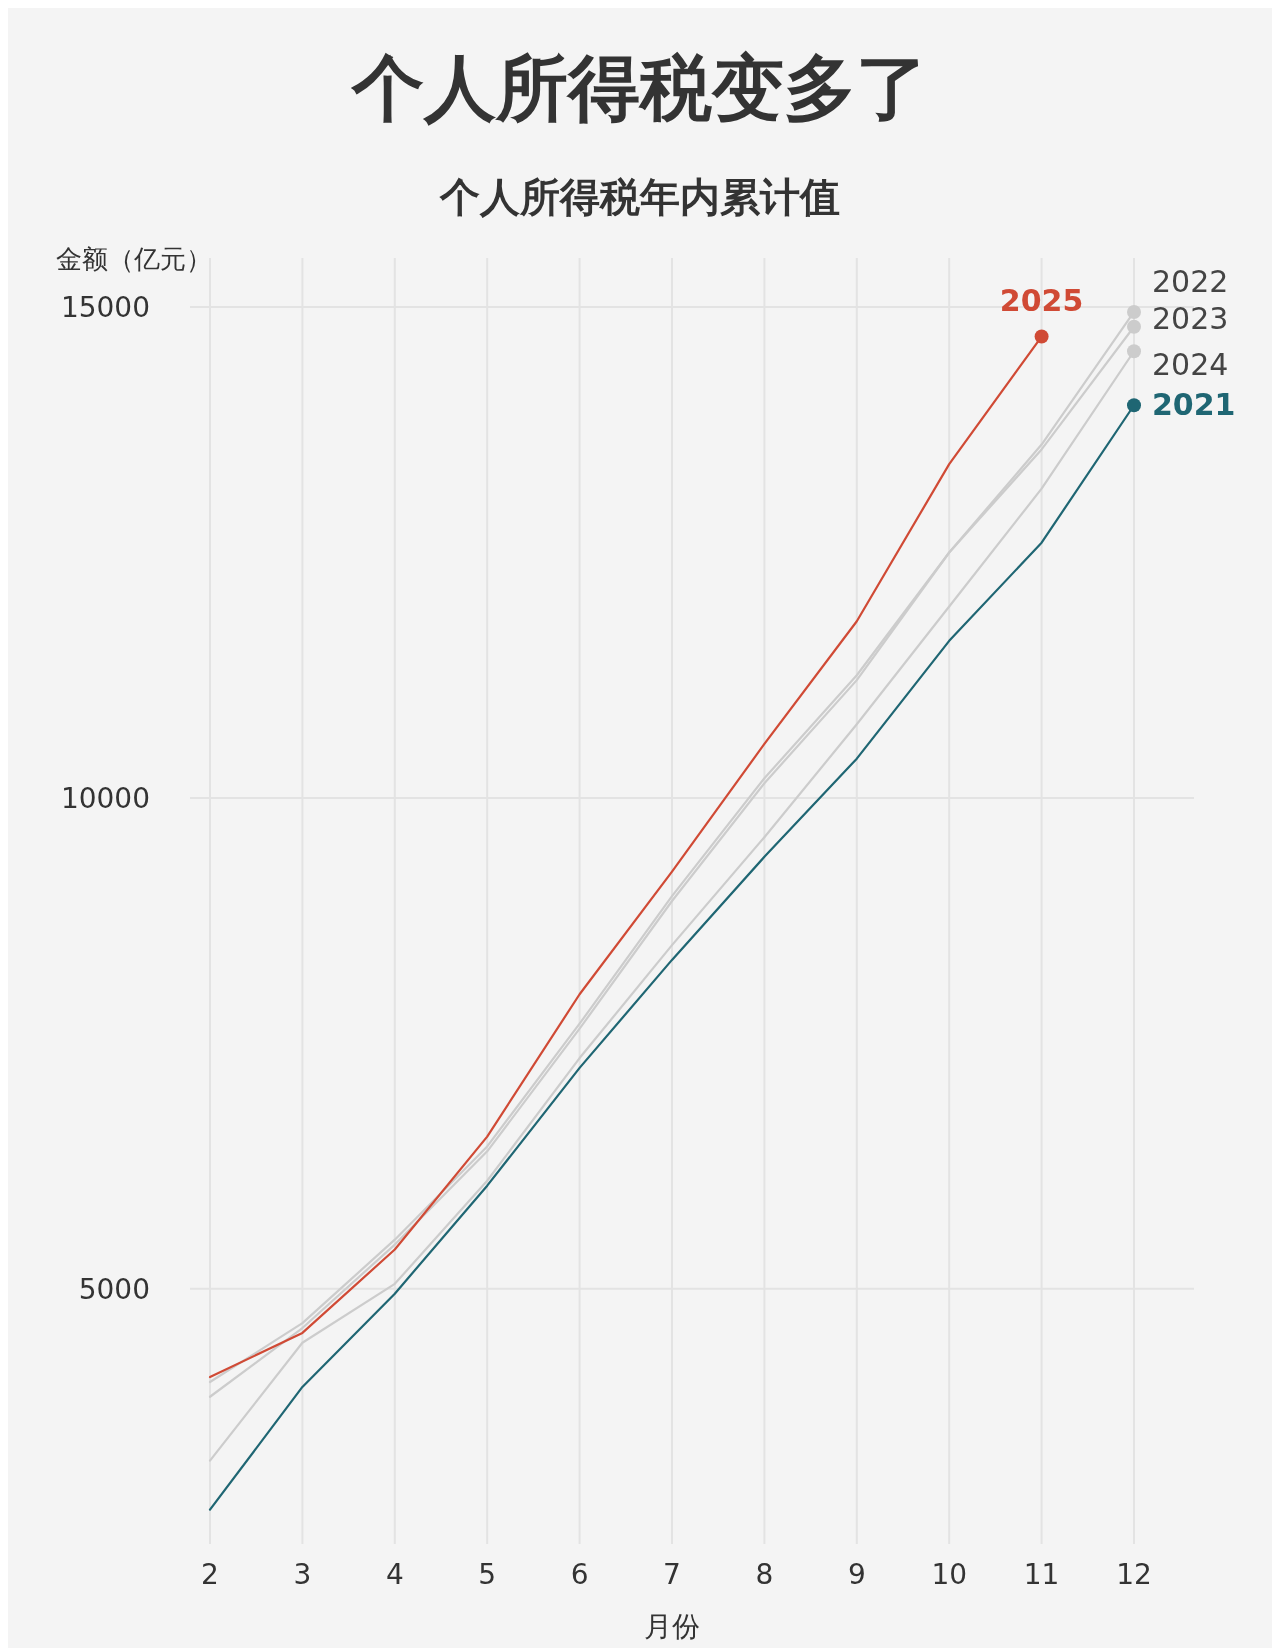 Image resolution: width=1280 pixels, height=1651 pixels. I want to click on y-axis-title: 金额（亿元）, so click(134, 259).